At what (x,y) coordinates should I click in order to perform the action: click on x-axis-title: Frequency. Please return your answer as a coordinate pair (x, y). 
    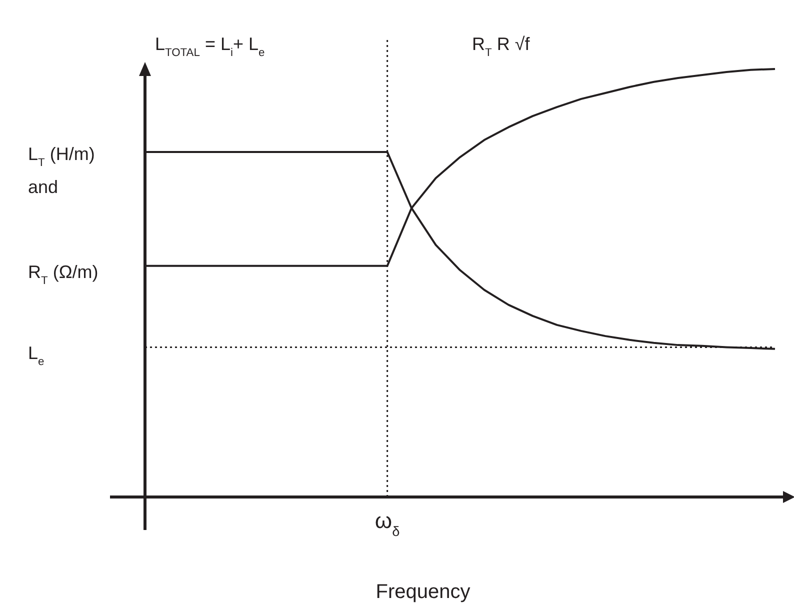
    Looking at the image, I should click on (423, 592).